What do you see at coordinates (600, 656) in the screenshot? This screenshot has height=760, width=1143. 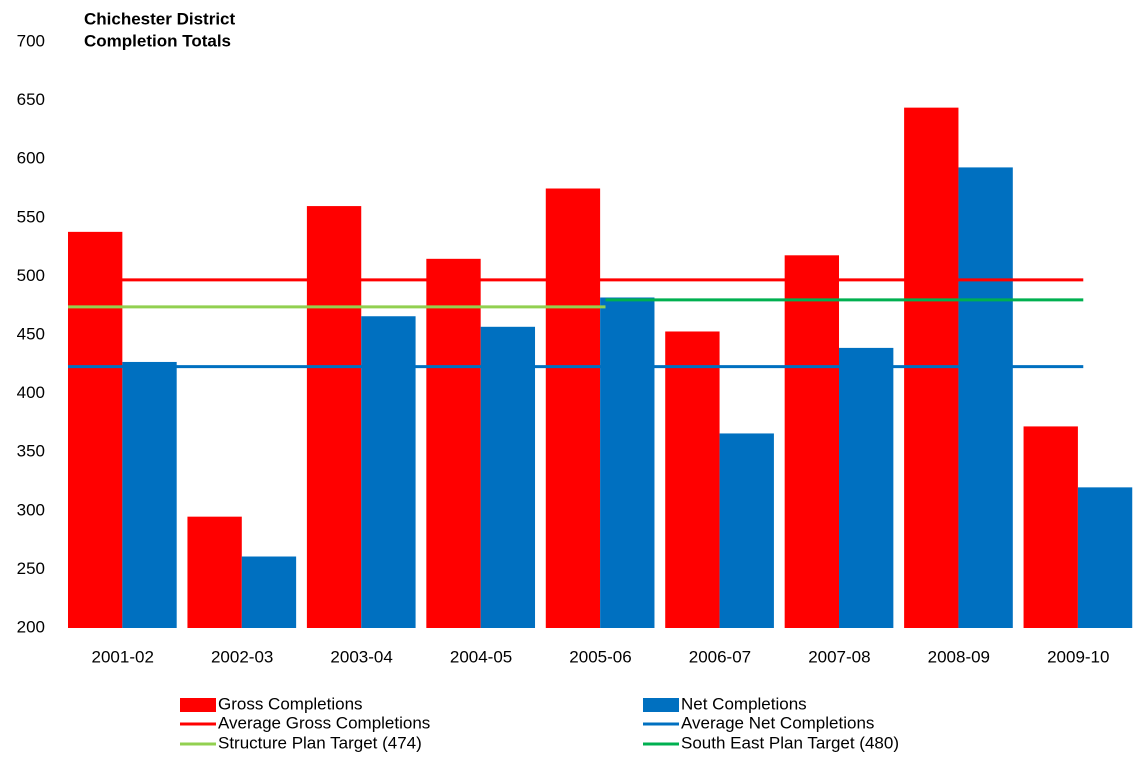 I see `x-tick-label: 2005-06` at bounding box center [600, 656].